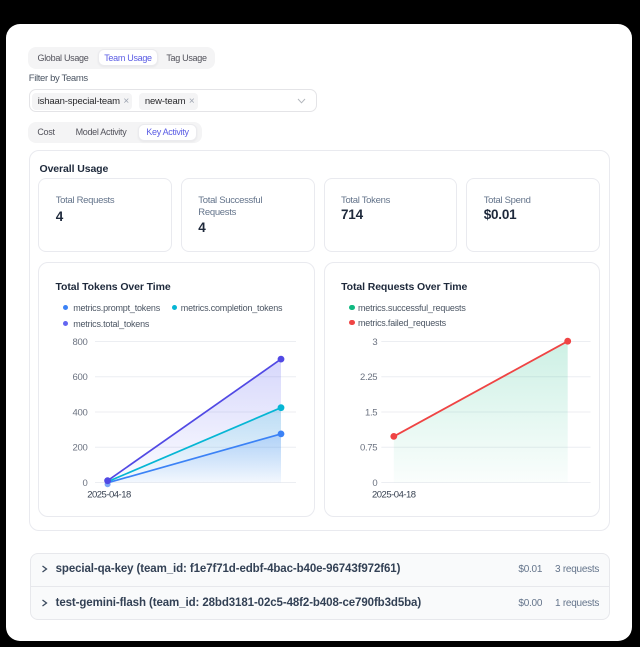  Describe the element at coordinates (80, 448) in the screenshot. I see `svg-text: 200` at that location.